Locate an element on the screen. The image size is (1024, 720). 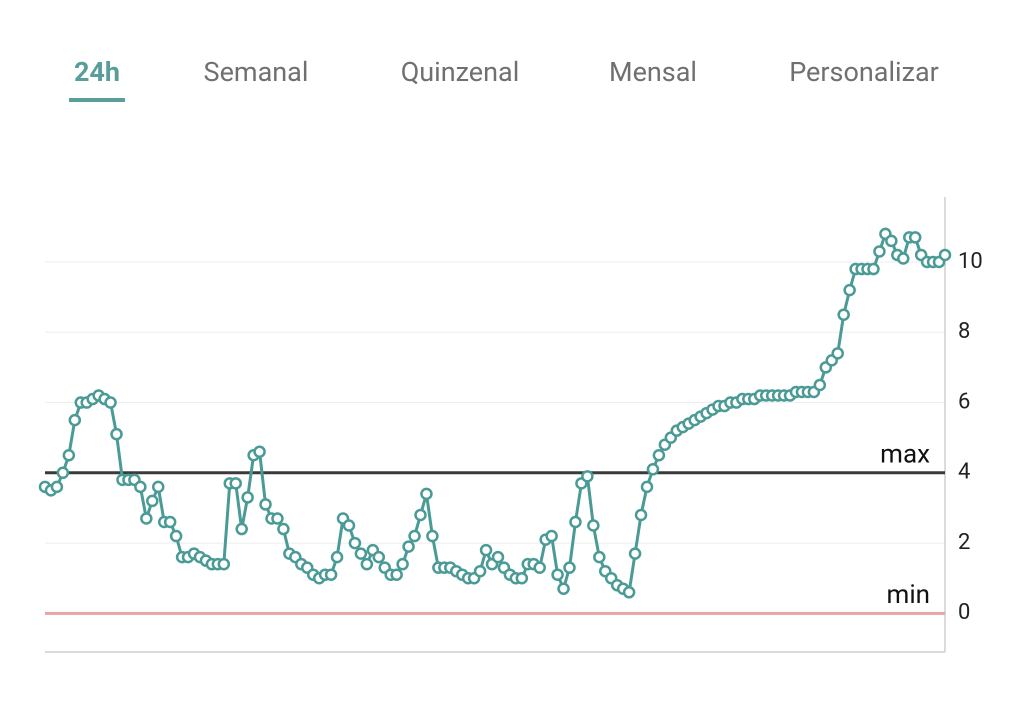
threshold-label: min is located at coordinates (908, 595).